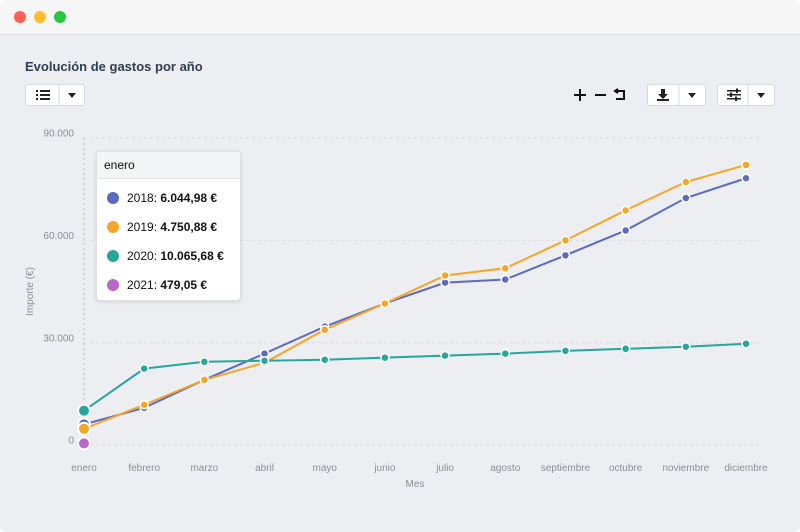 This screenshot has width=800, height=532. I want to click on legend-label: 2021, so click(143, 285).